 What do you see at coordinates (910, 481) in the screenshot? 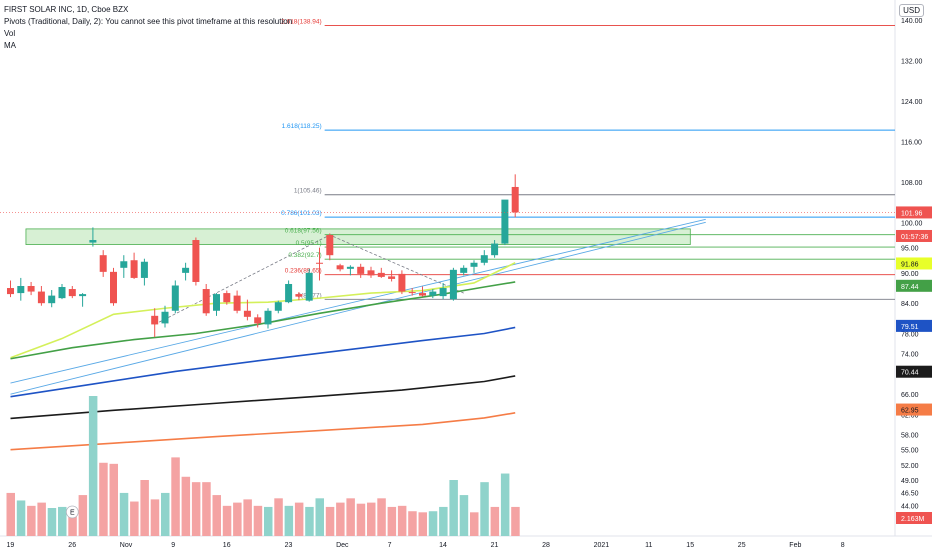
I see `y-tick-label: 49.00` at bounding box center [910, 481].